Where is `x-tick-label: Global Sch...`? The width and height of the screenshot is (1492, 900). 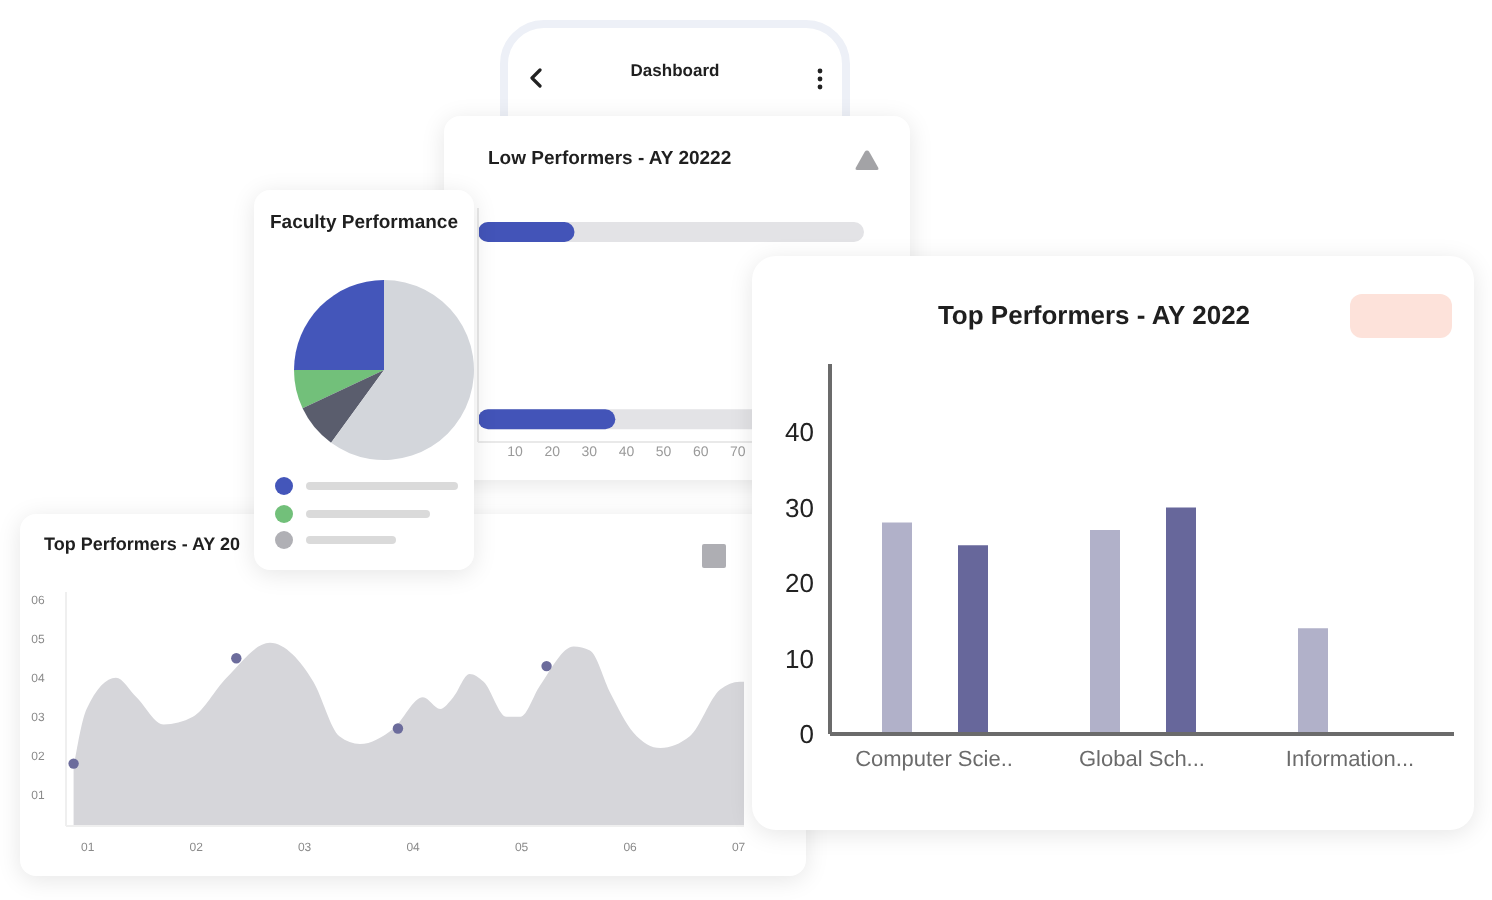
x-tick-label: Global Sch... is located at coordinates (1142, 759).